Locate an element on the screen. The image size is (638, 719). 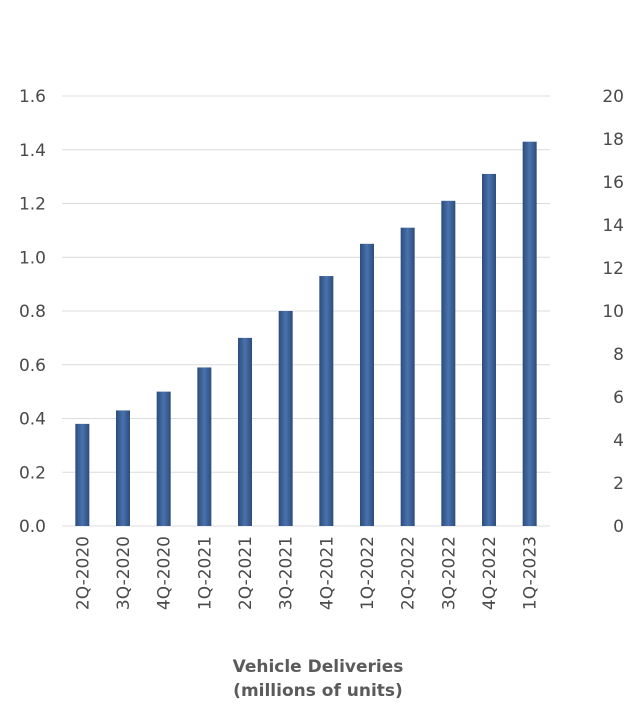
y2-tick-label: 4 is located at coordinates (618, 441).